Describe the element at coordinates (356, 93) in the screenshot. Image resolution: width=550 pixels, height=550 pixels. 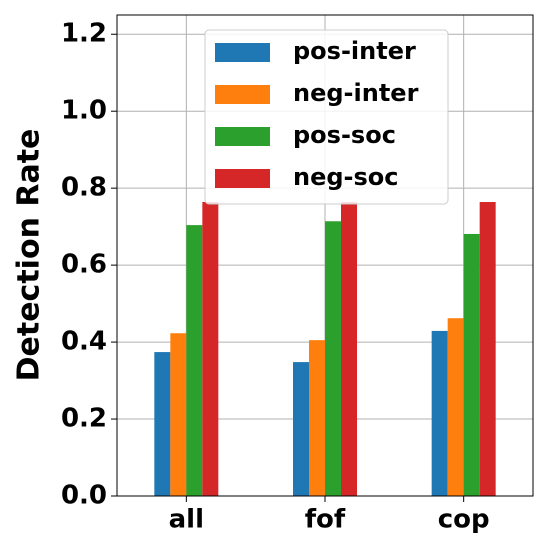
I see `legend-label: neg-inter` at that location.